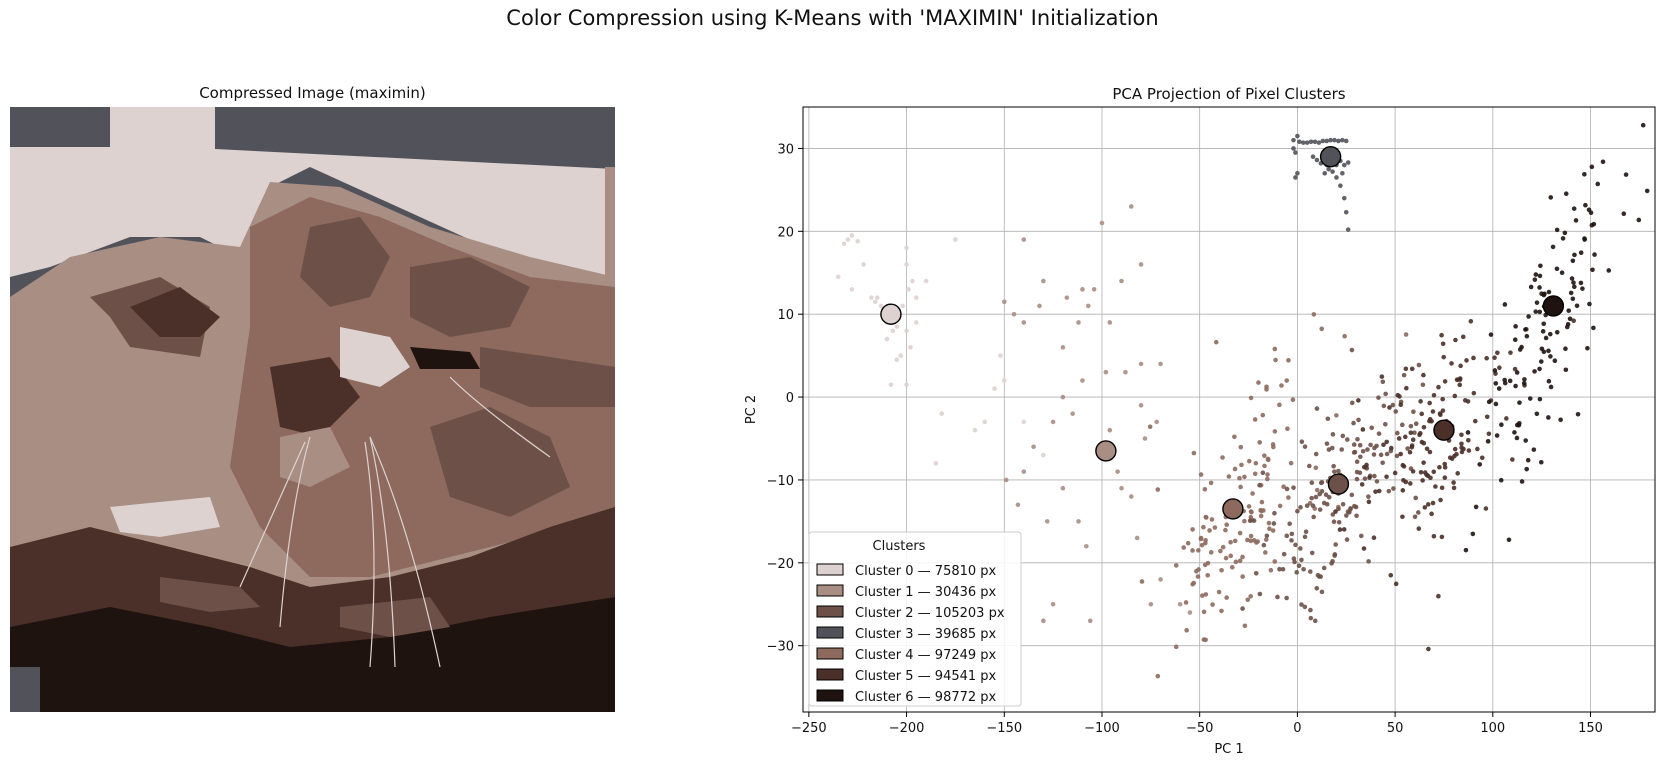 This screenshot has height=765, width=1665. I want to click on legend-label-cluster-0: Cluster 0 — 75810 px, so click(926, 571).